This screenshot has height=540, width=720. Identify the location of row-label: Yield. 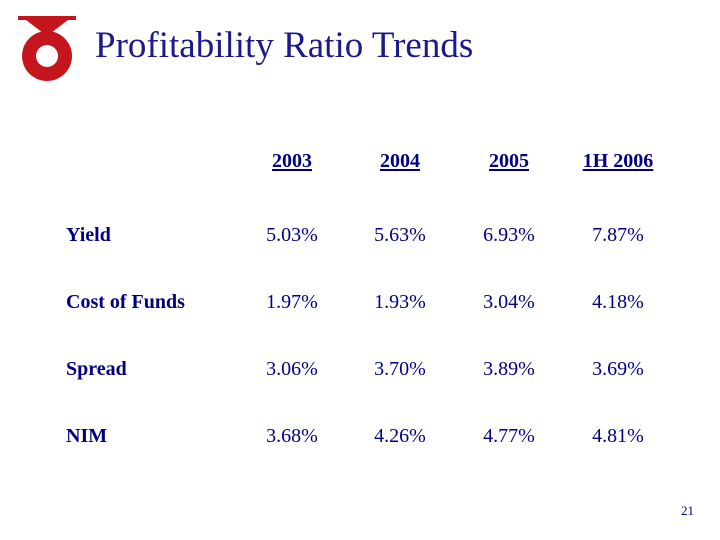
(88, 235).